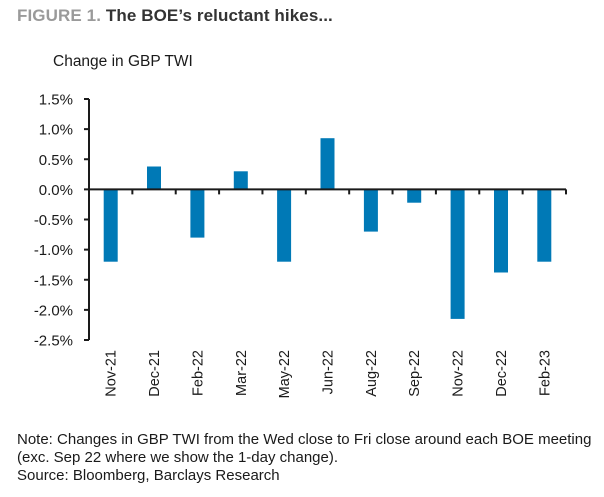  I want to click on y-tick-label: -0.5%, so click(53, 220).